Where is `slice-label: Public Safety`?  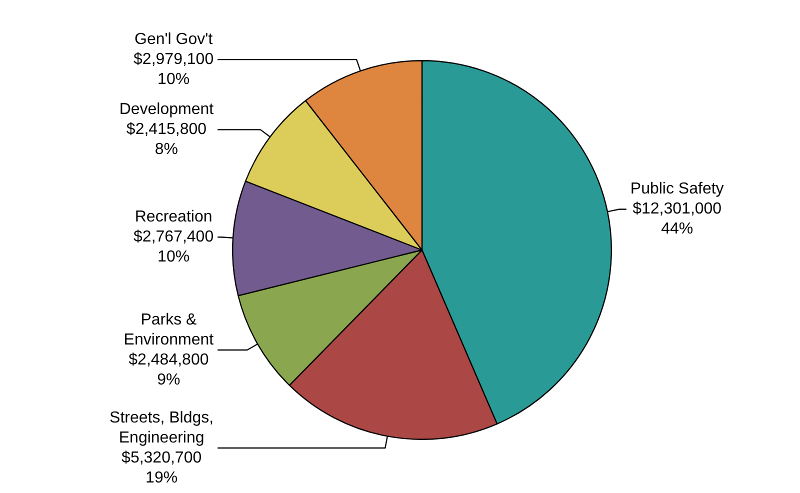
slice-label: Public Safety is located at coordinates (677, 189).